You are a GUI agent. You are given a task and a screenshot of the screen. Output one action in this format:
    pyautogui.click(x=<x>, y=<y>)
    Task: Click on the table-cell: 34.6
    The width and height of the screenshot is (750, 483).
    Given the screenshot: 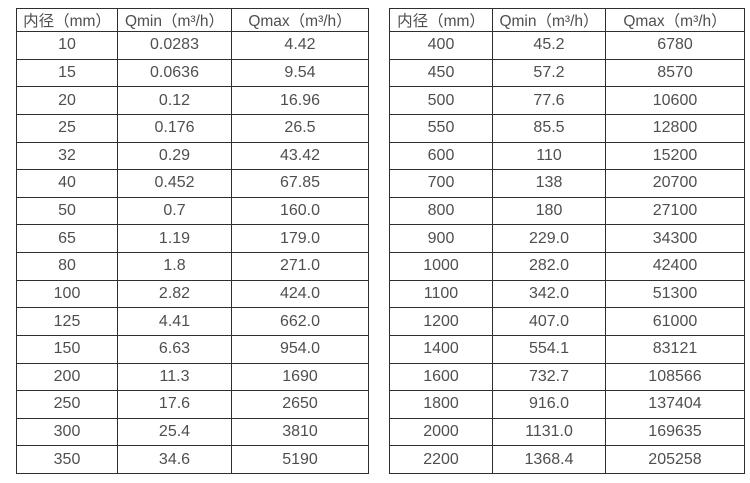 What is the action you would take?
    pyautogui.click(x=174, y=459)
    